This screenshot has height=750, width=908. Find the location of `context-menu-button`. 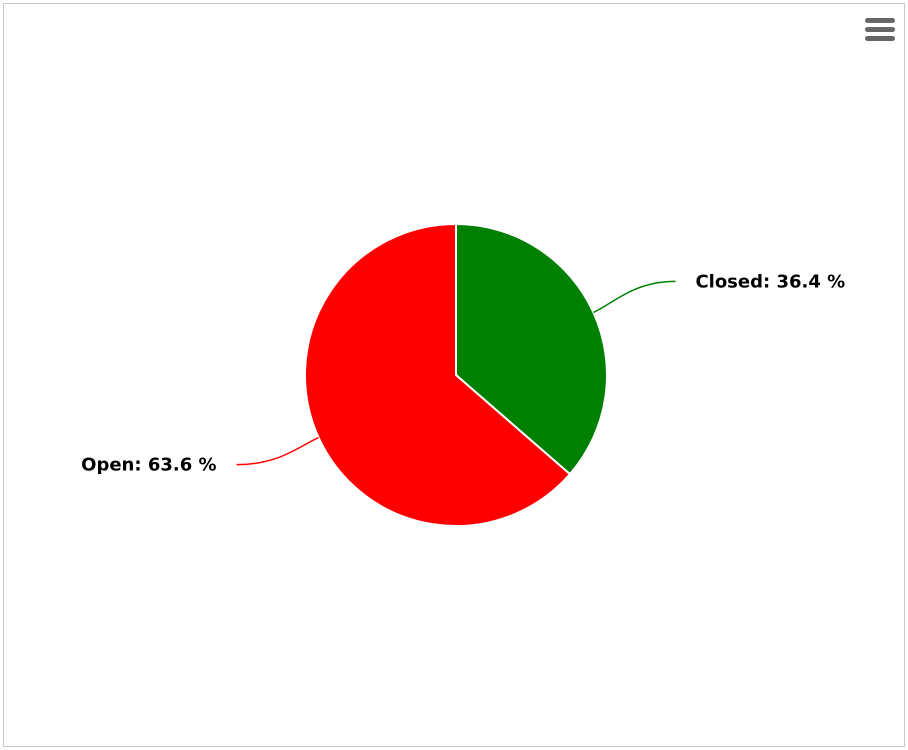

context-menu-button is located at coordinates (880, 31).